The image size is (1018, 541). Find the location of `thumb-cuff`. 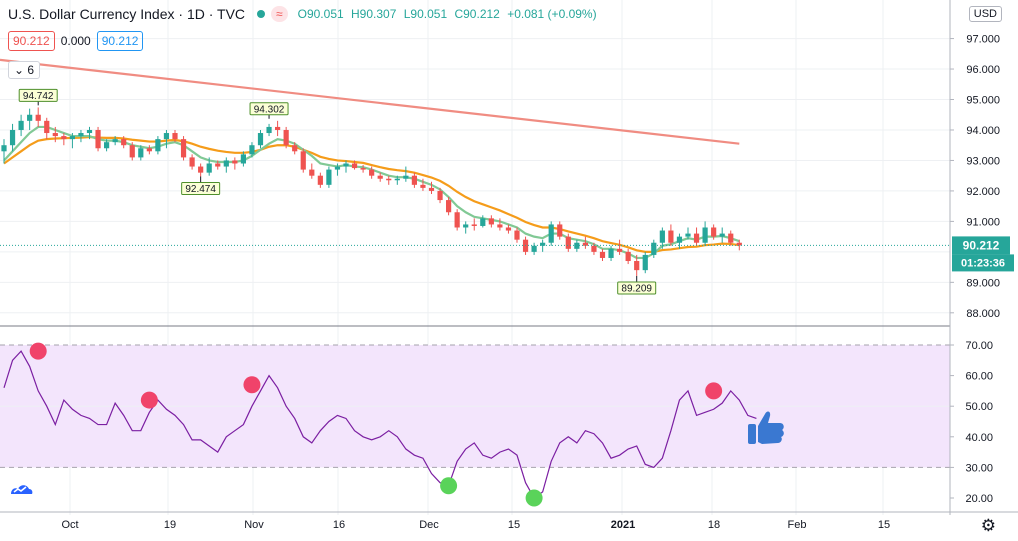

thumb-cuff is located at coordinates (752, 434).